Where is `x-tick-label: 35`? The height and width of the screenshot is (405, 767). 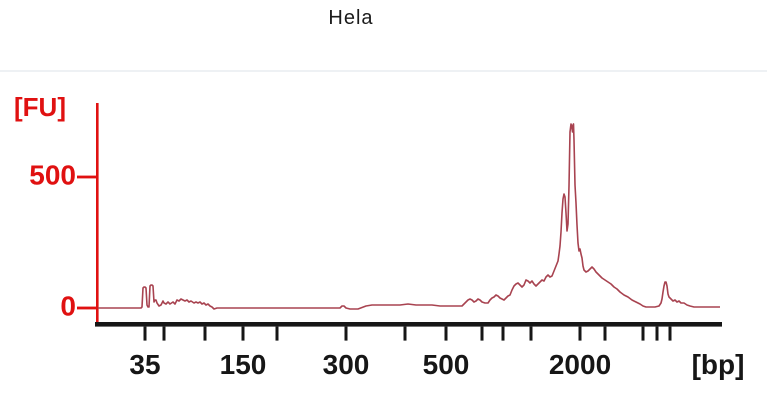
x-tick-label: 35 is located at coordinates (145, 364).